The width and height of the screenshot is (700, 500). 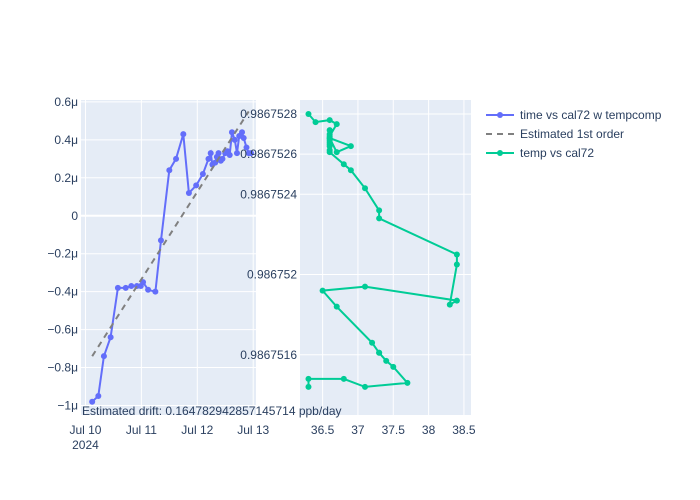 I want to click on legend-item: time vs cal72 w tempcomp, so click(x=574, y=115).